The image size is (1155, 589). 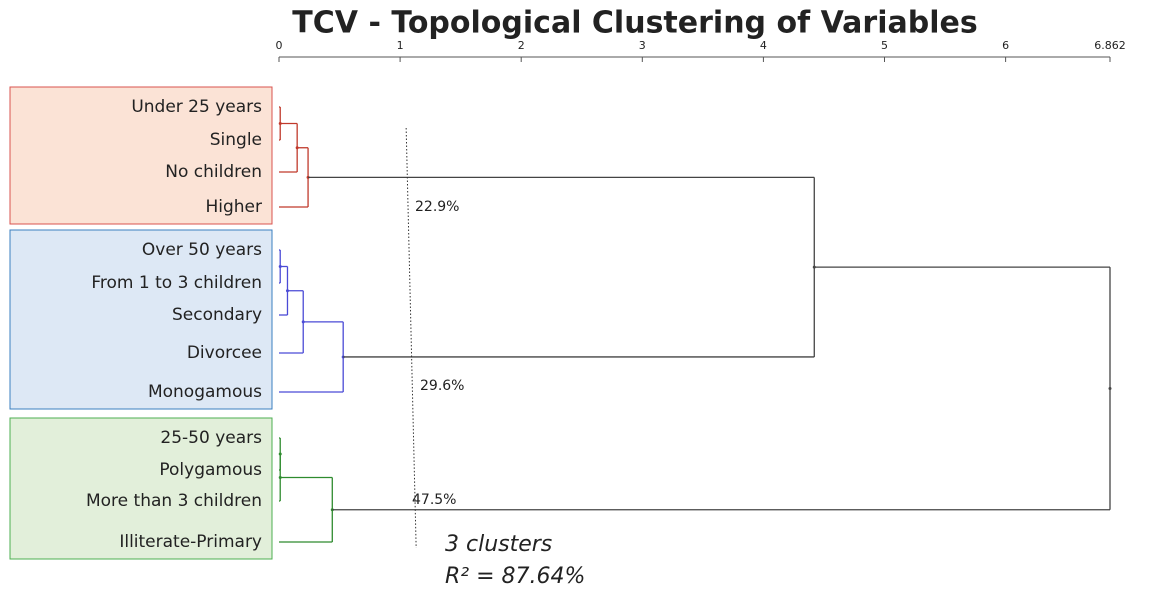 What do you see at coordinates (498, 544) in the screenshot?
I see `annotation: 3 clusters` at bounding box center [498, 544].